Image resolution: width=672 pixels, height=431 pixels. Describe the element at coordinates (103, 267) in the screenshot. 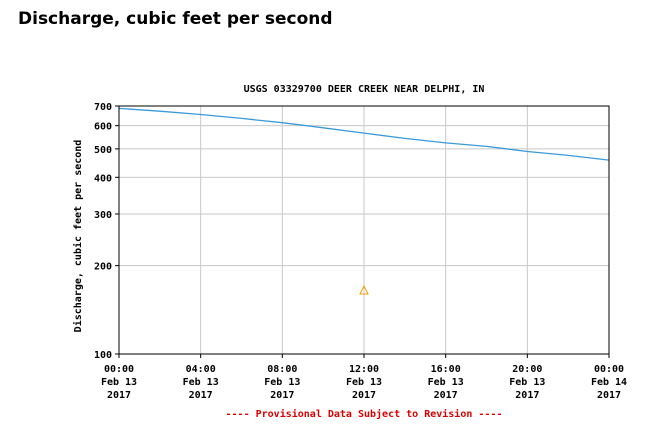

I see `y-tick-label: 200` at that location.